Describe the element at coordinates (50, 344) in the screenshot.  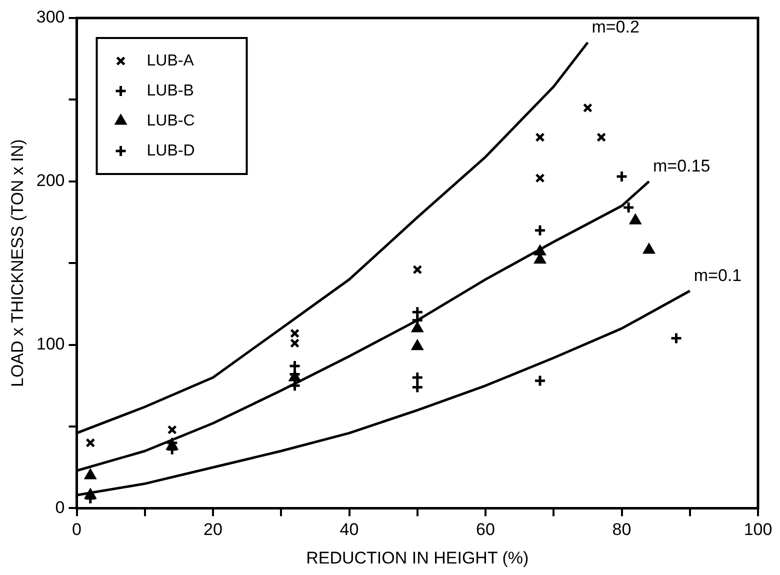
I see `y-tick-label: 100` at that location.